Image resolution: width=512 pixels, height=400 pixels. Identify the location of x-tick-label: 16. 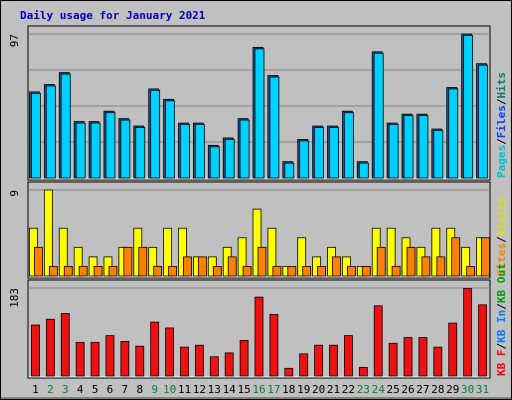
(258, 389).